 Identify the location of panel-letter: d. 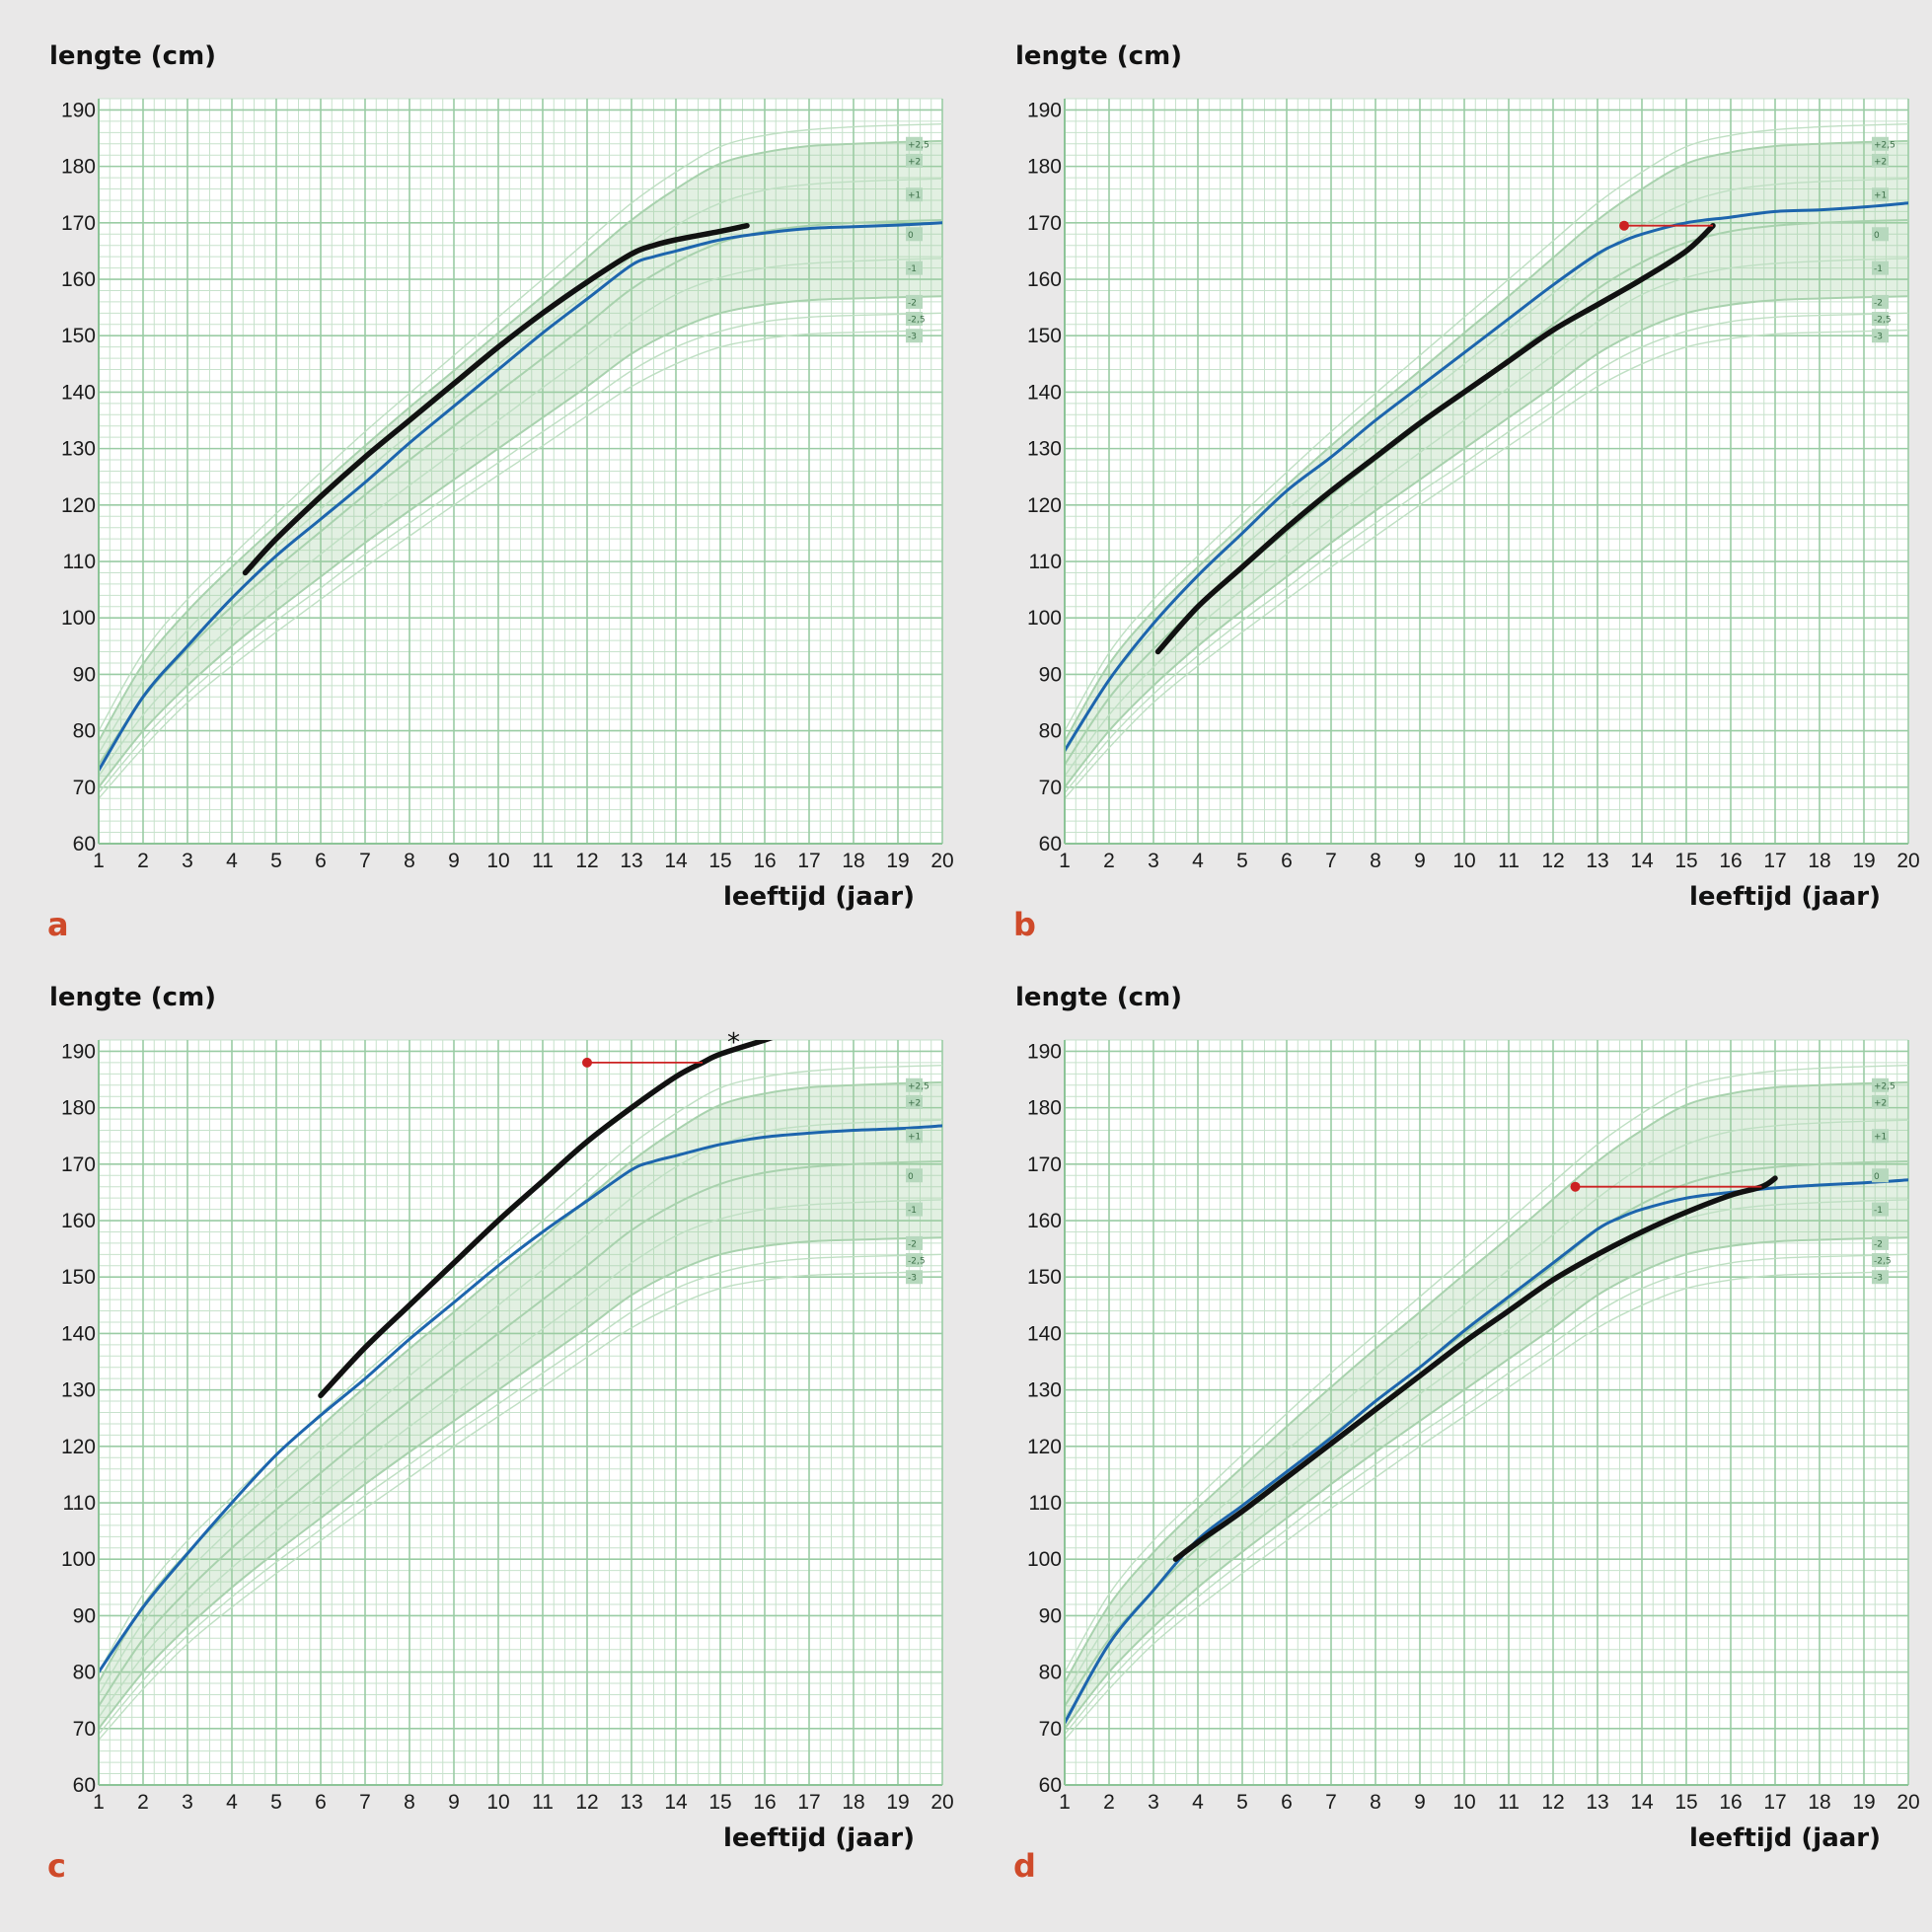
(1024, 1866).